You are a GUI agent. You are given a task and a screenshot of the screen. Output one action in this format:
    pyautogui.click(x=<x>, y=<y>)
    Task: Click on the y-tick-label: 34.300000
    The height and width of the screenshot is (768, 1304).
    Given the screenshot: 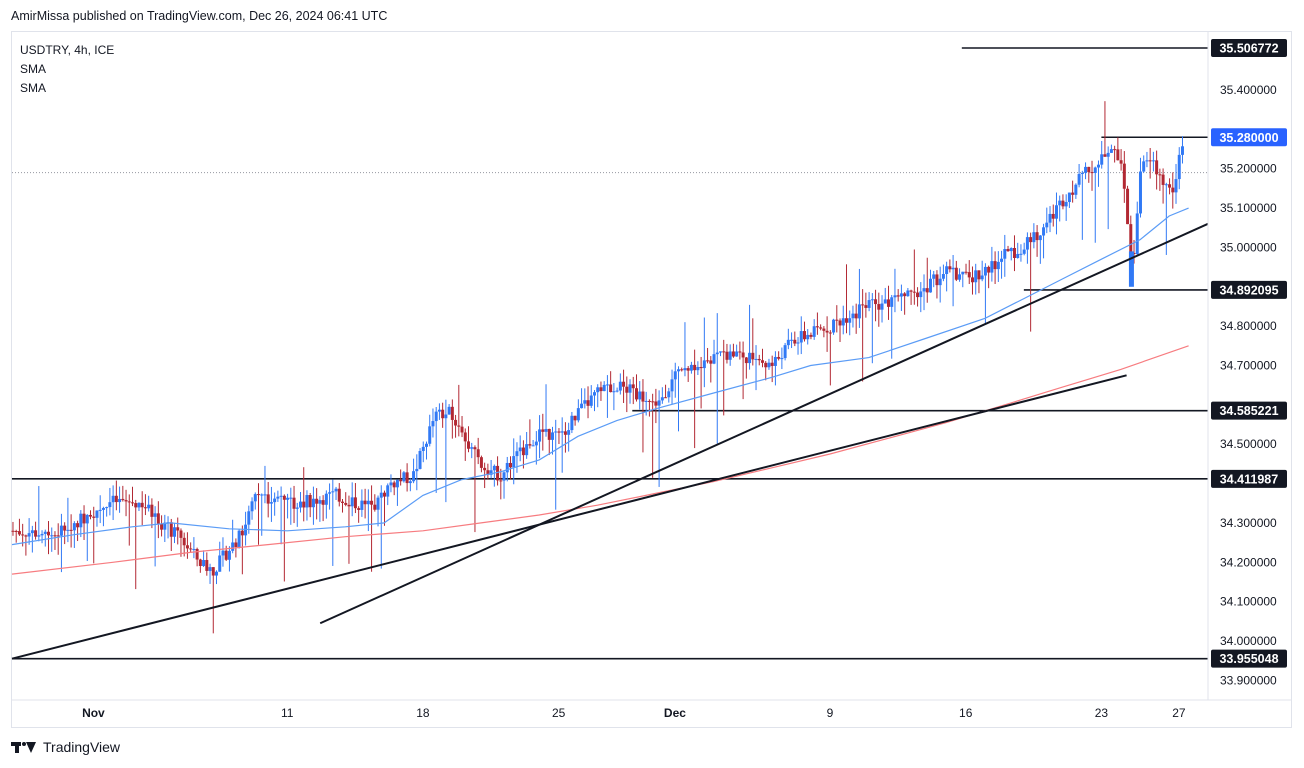 What is the action you would take?
    pyautogui.click(x=1248, y=523)
    